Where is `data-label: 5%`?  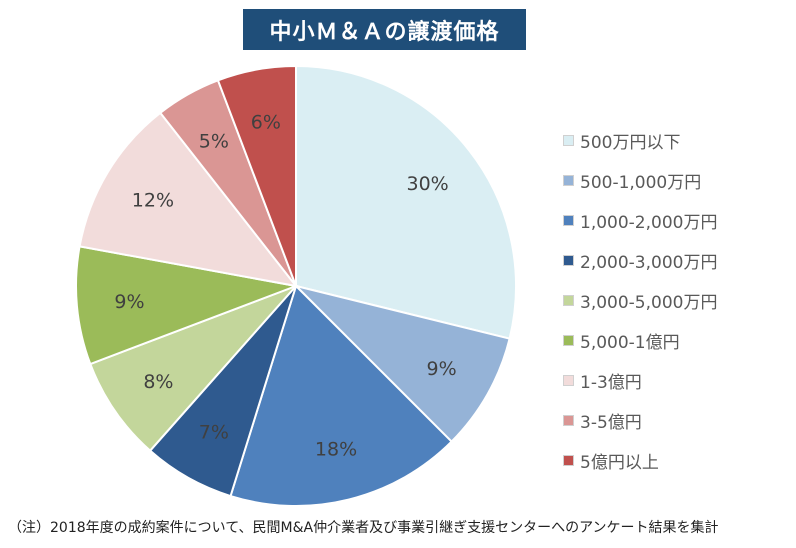
data-label: 5% is located at coordinates (214, 141).